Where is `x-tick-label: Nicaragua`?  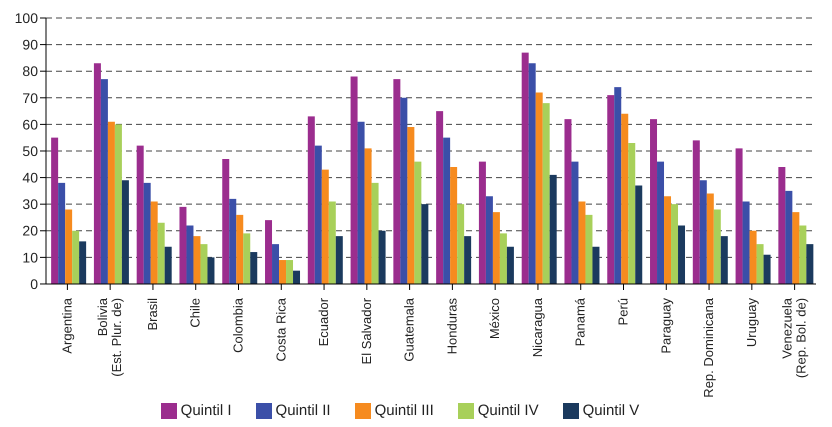 x-tick-label: Nicaragua is located at coordinates (537, 327).